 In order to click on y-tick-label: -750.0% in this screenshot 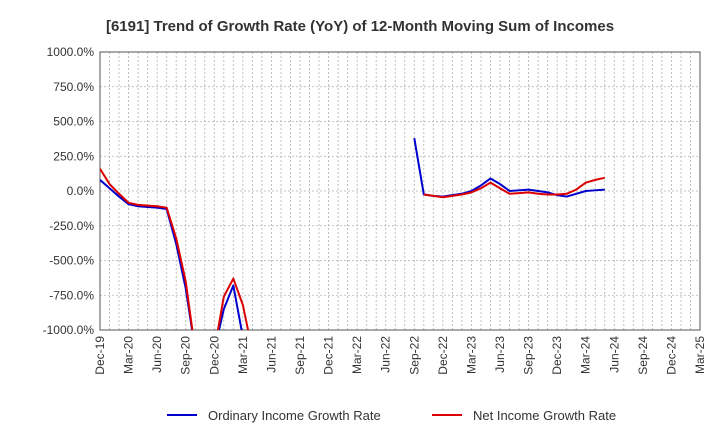, I will do `click(71, 295)`.